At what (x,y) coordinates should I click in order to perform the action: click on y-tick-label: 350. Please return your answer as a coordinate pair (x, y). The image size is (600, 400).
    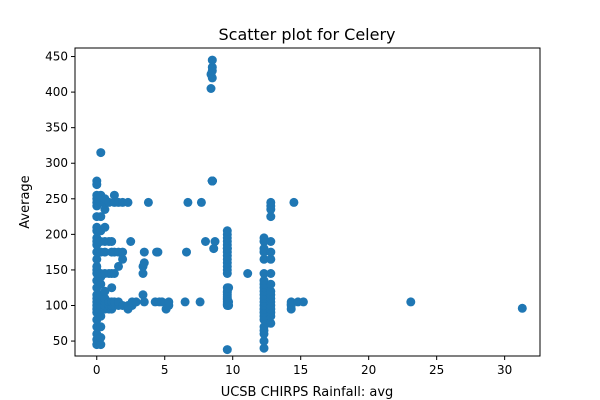
    Looking at the image, I should click on (56, 128).